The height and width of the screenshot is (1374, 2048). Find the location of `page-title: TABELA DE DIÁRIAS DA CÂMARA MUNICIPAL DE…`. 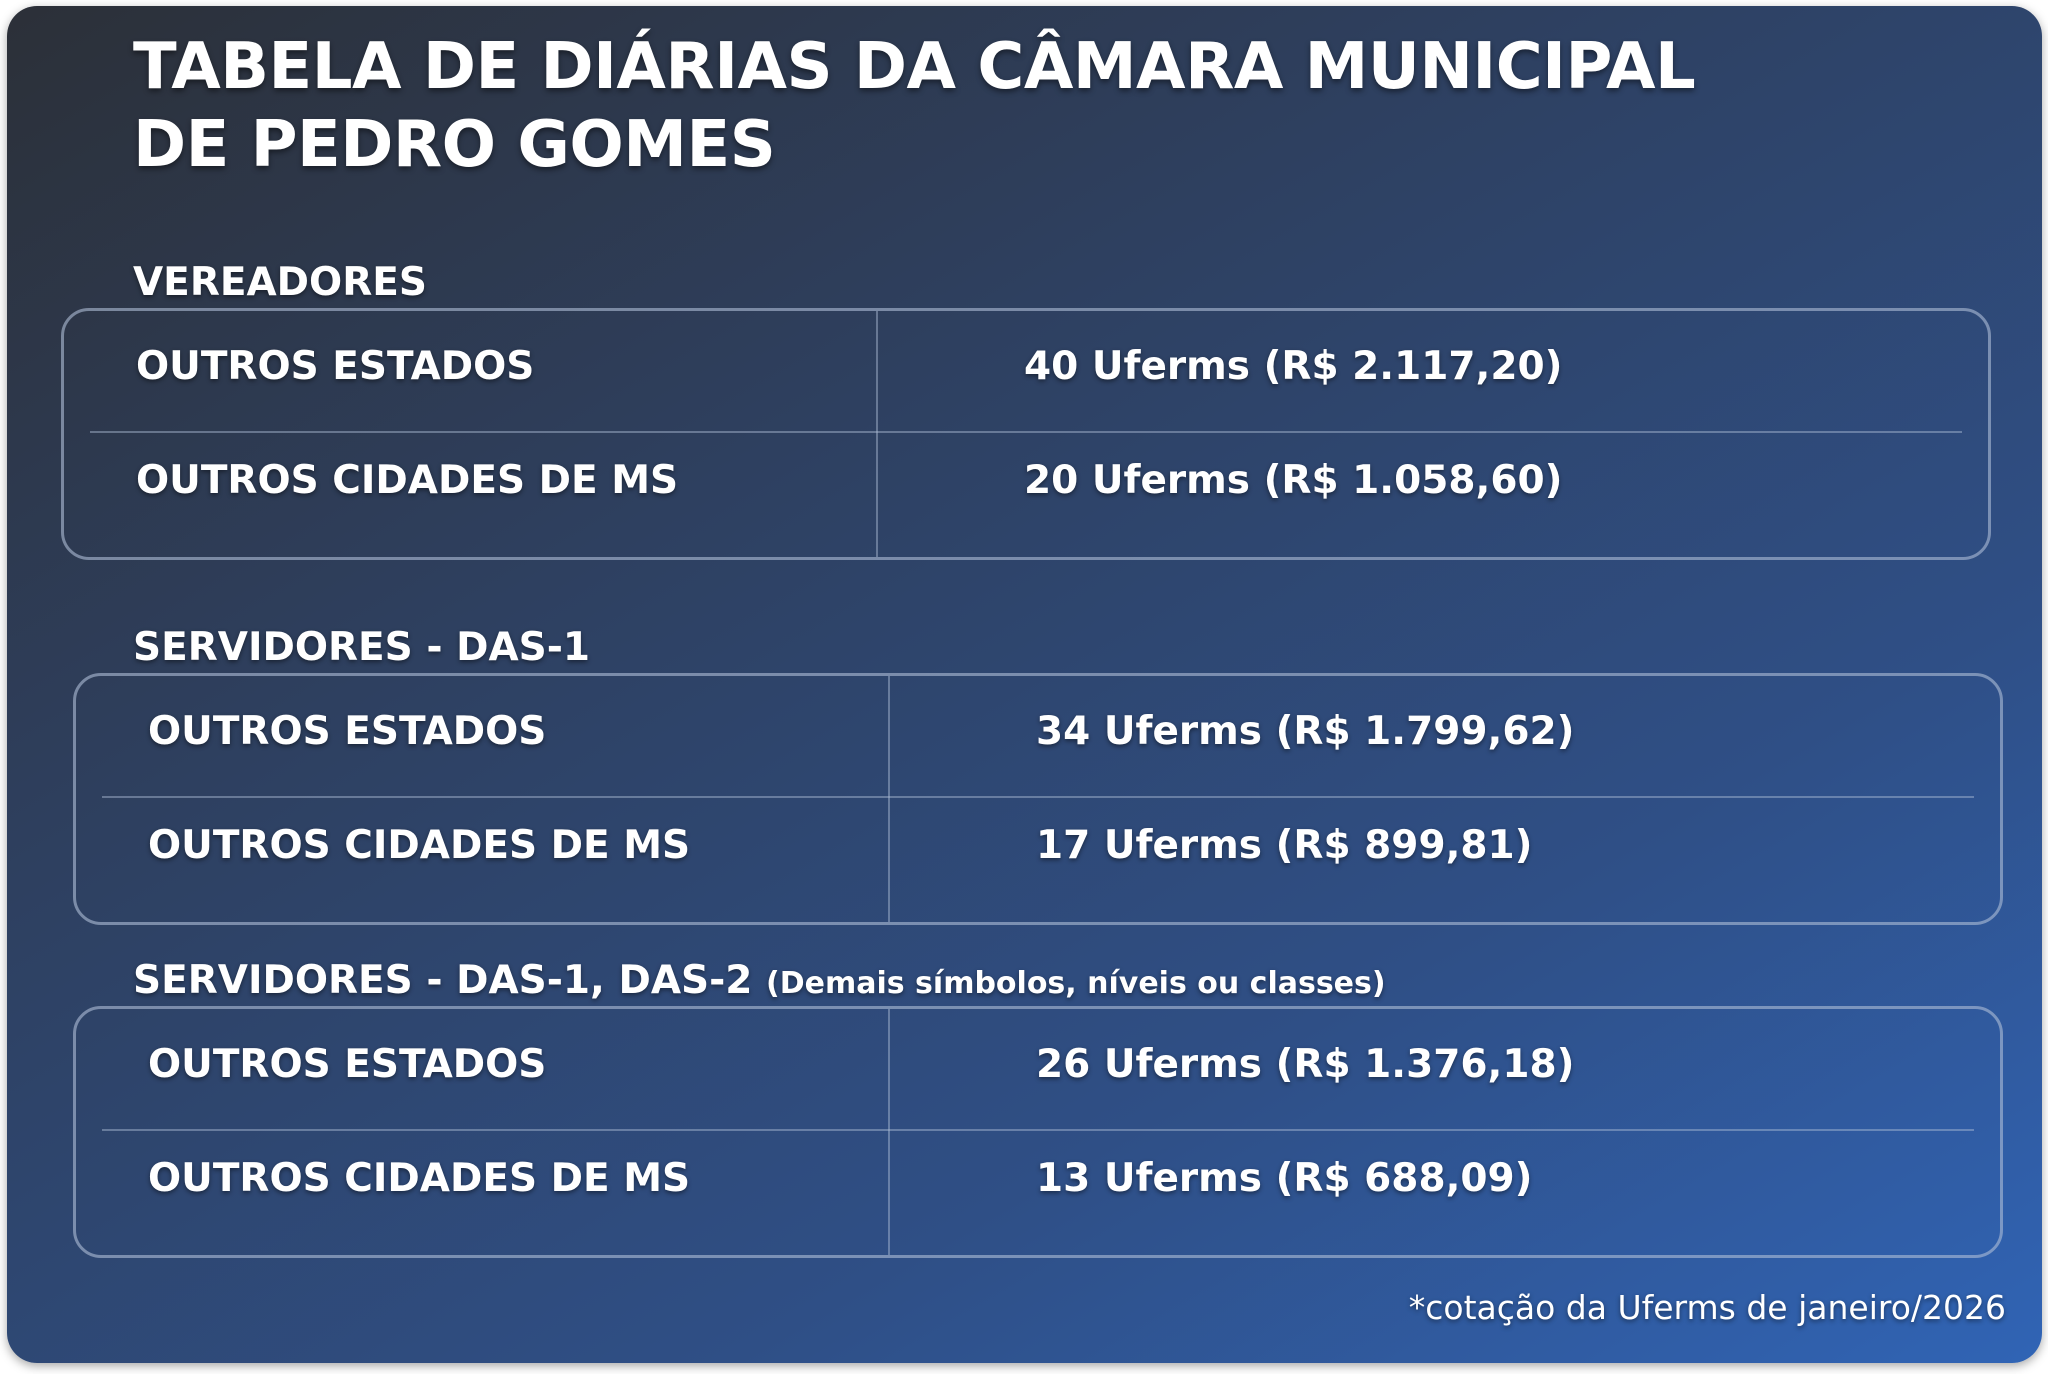

page-title: TABELA DE DIÁRIAS DA CÂMARA MUNICIPAL DE… is located at coordinates (914, 106).